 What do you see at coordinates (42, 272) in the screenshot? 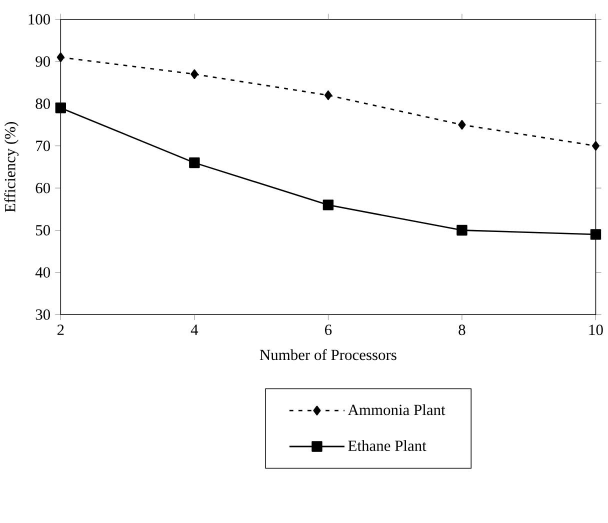
I see `y-tick-label: 40` at bounding box center [42, 272].